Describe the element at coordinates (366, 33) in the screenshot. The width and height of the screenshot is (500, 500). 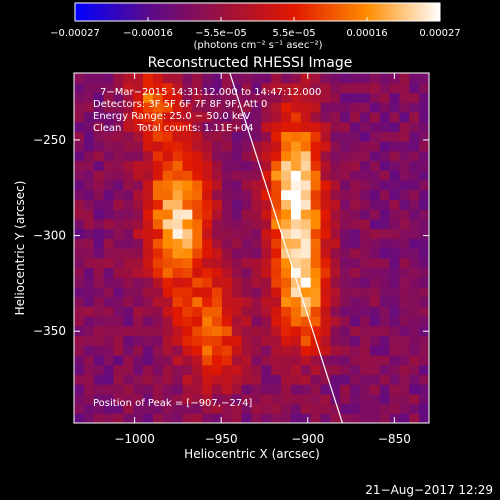
I see `colorbar-tick-label: 0.00016` at that location.